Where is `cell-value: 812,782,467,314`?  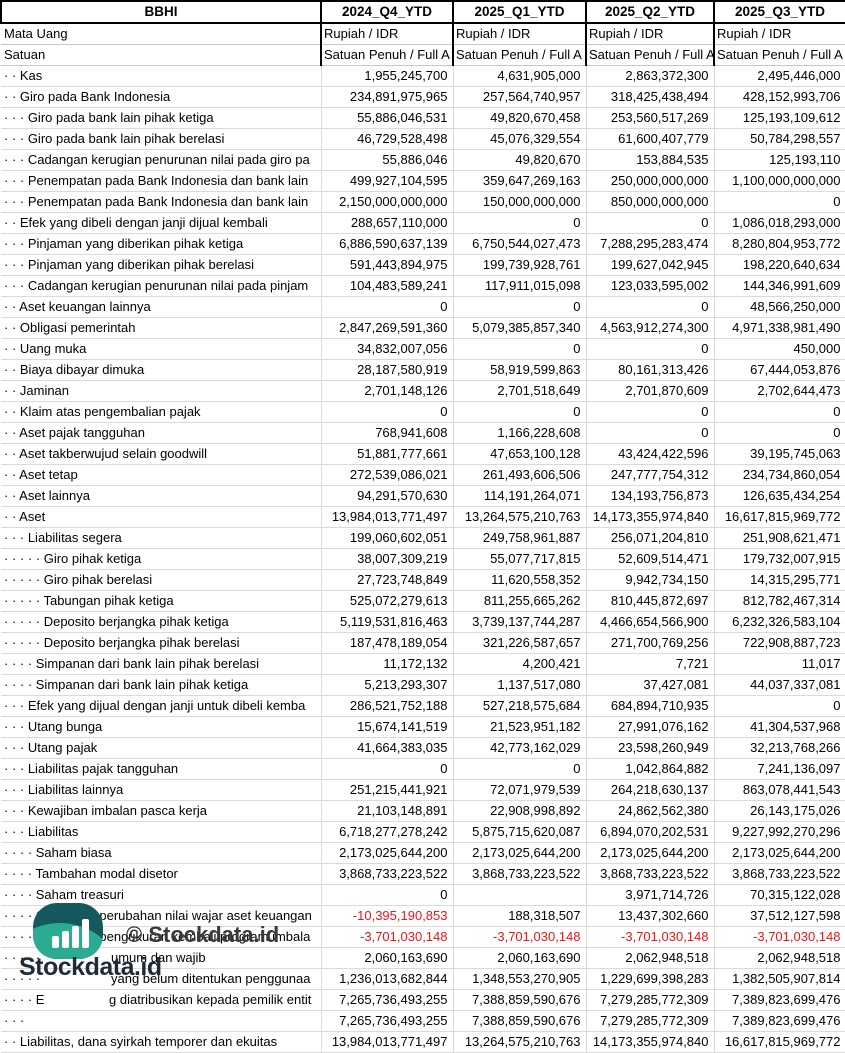 cell-value: 812,782,467,314 is located at coordinates (779, 601).